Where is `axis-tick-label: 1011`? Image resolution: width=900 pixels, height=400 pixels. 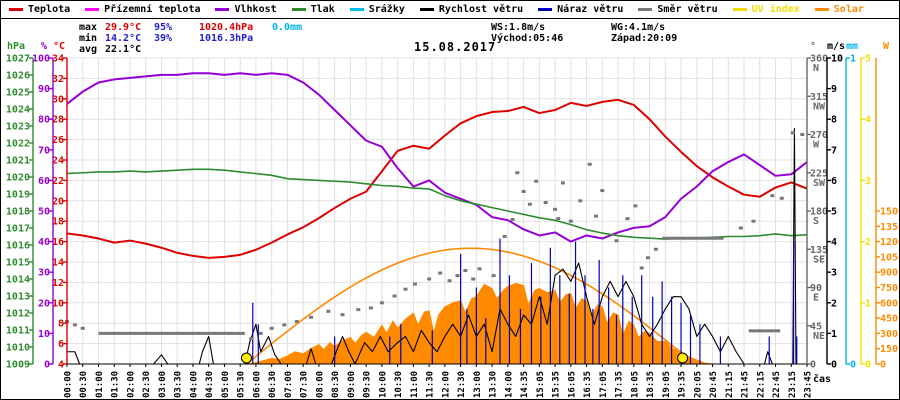 axis-tick-label: 1011 is located at coordinates (18, 331).